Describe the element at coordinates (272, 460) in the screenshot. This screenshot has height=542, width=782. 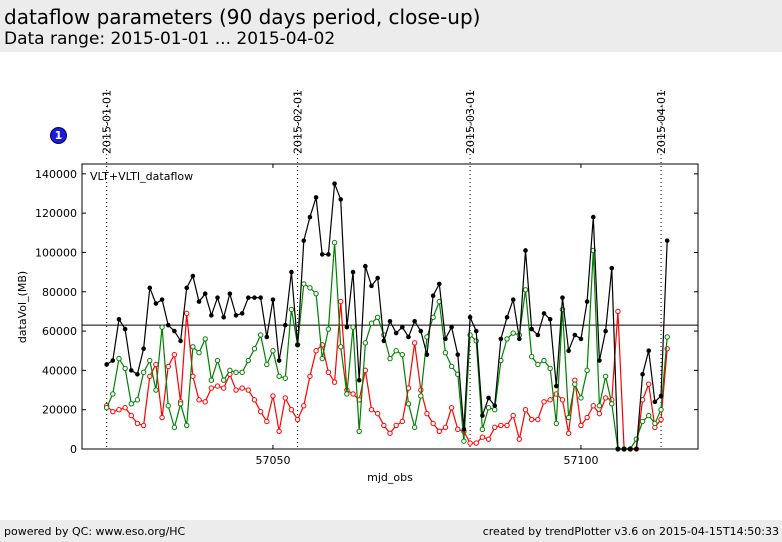
I see `x-tick-label: 57050` at that location.